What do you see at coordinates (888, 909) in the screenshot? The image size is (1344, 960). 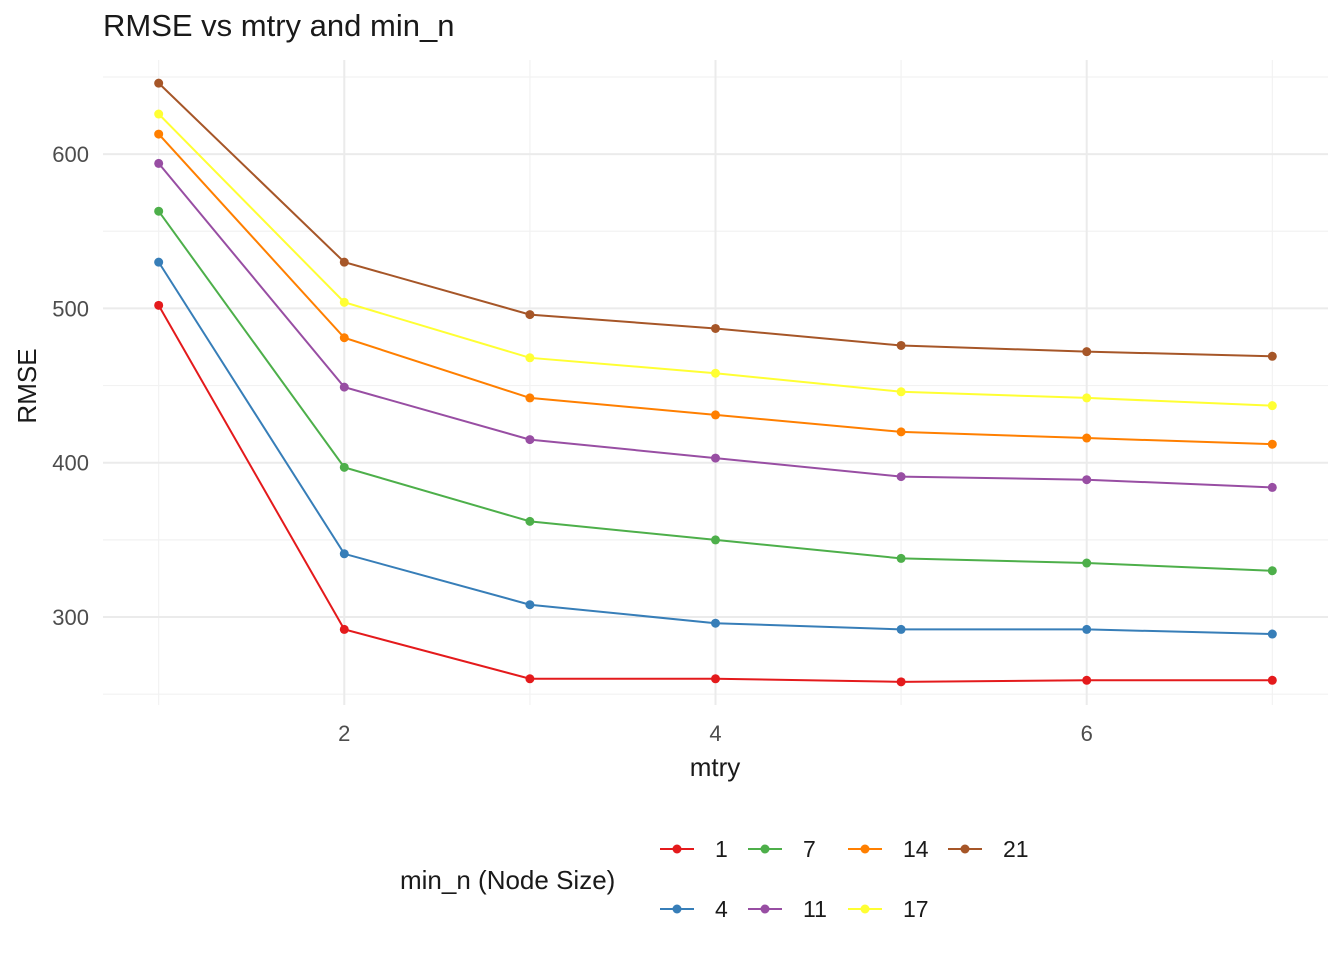 I see `legend-item-17: 17` at bounding box center [888, 909].